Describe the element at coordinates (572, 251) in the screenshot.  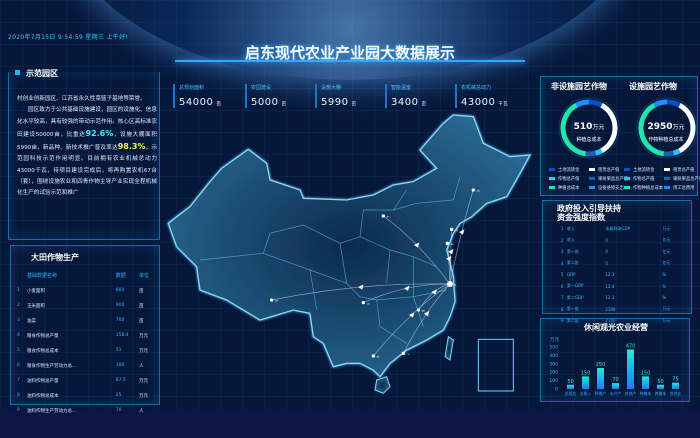
I see `row-item: 第一批` at that location.